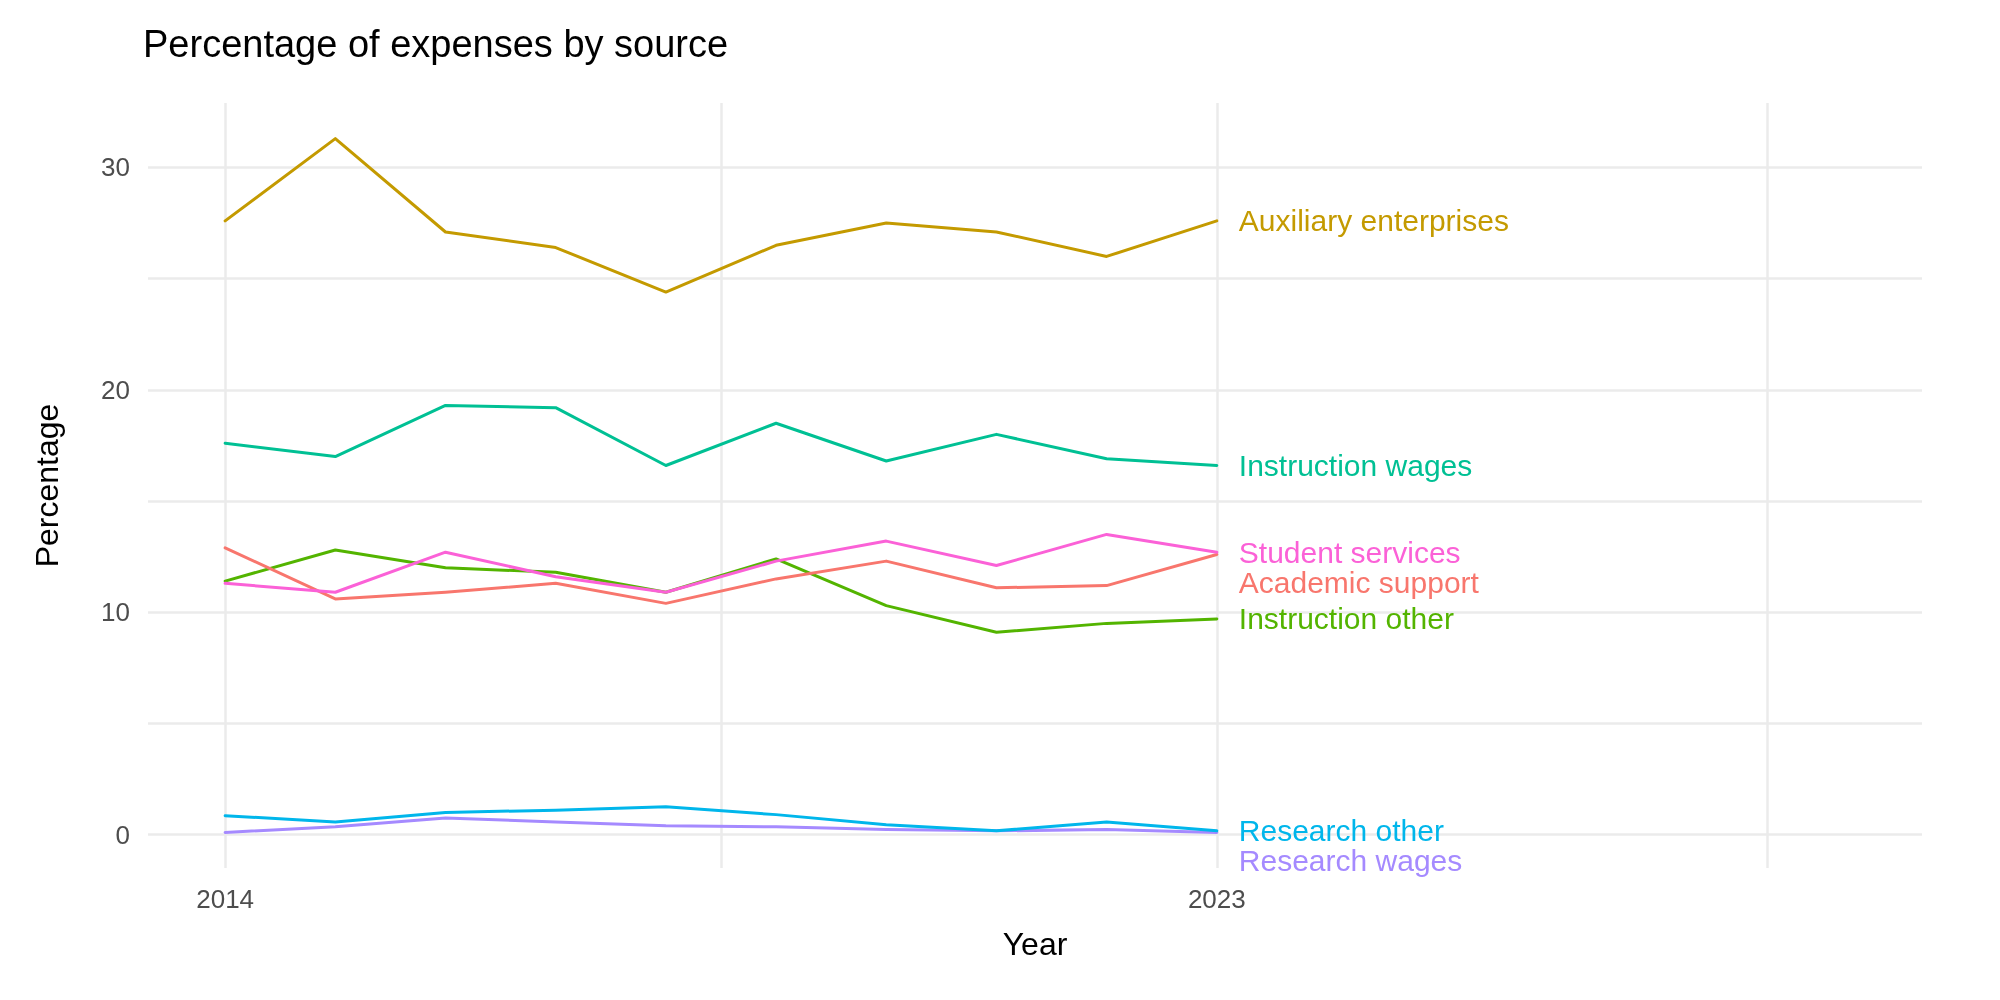 This screenshot has height=1000, width=2000. I want to click on y-tick-label: 10, so click(115, 612).